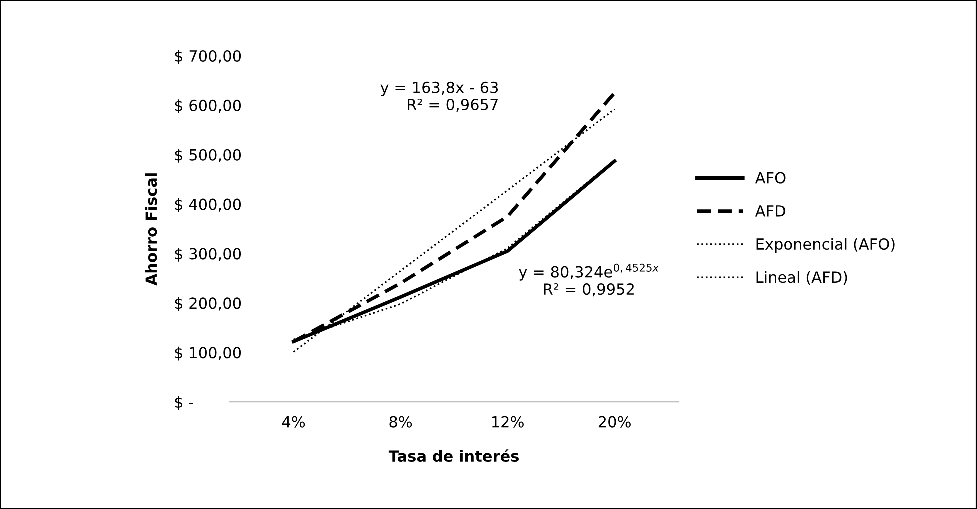 This screenshot has height=509, width=977. What do you see at coordinates (770, 178) in the screenshot?
I see `legend-label: AFO` at bounding box center [770, 178].